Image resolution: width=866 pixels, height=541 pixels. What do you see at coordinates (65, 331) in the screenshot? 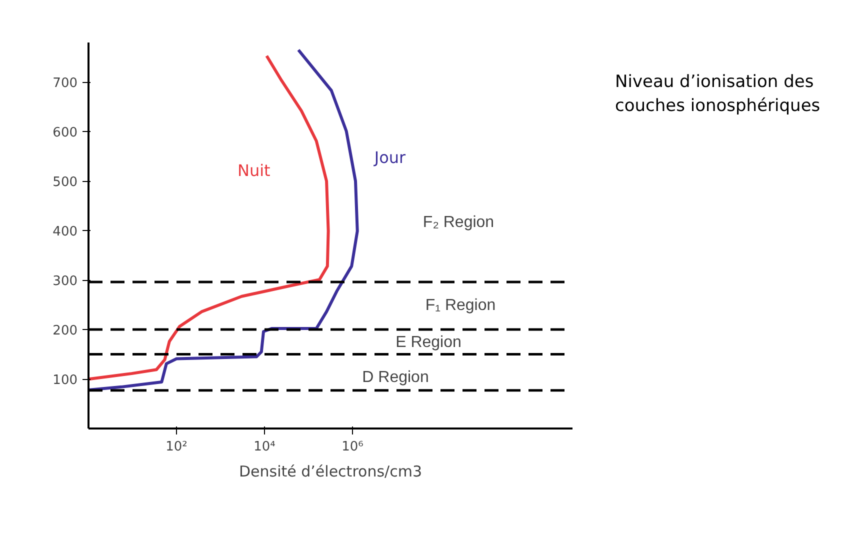
I see `y-tick-label: 200` at bounding box center [65, 331].